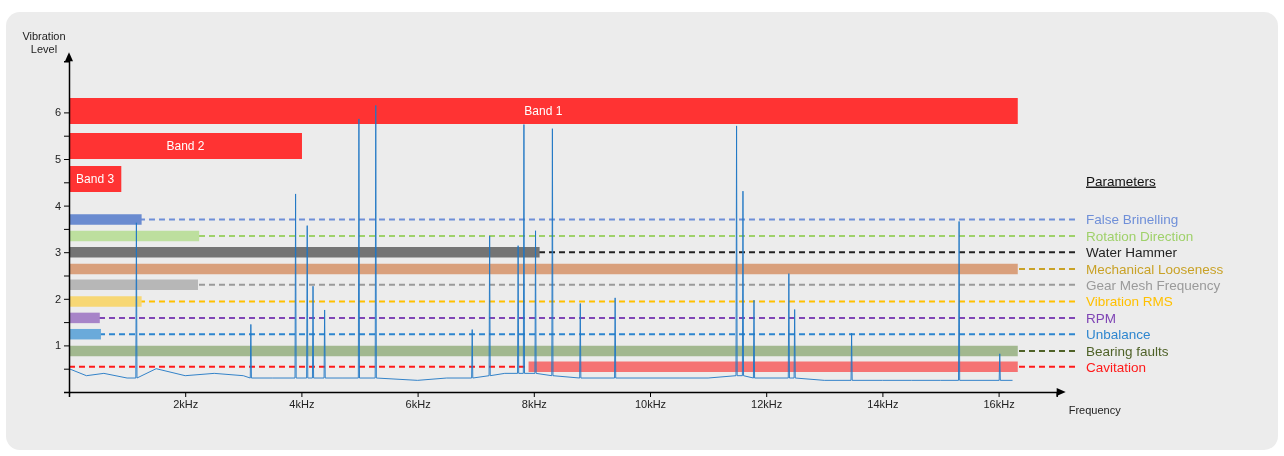 This screenshot has height=456, width=1284. What do you see at coordinates (1129, 302) in the screenshot?
I see `ref-line-label: Vibration RMS` at bounding box center [1129, 302].